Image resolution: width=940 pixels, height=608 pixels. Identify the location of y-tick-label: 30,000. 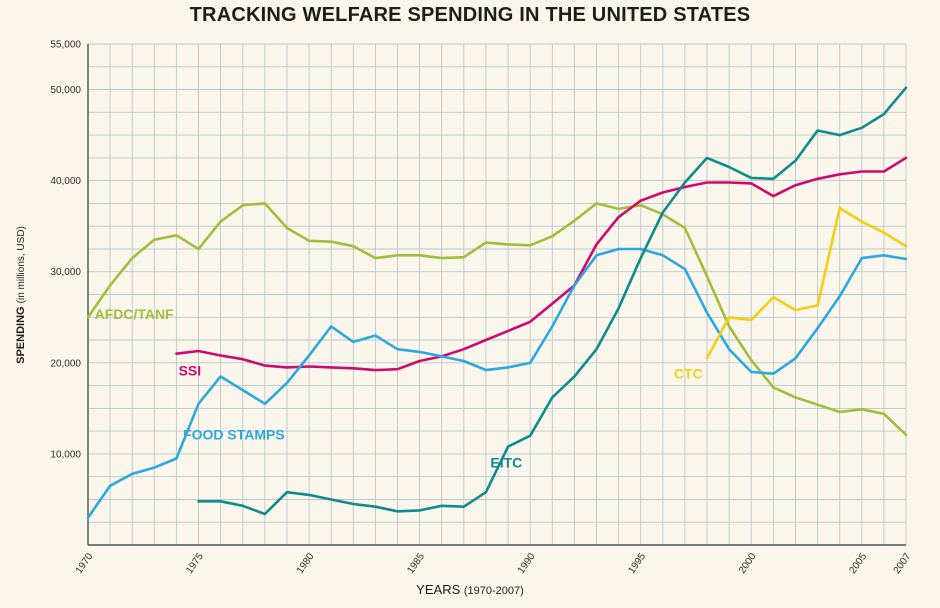
(65, 272).